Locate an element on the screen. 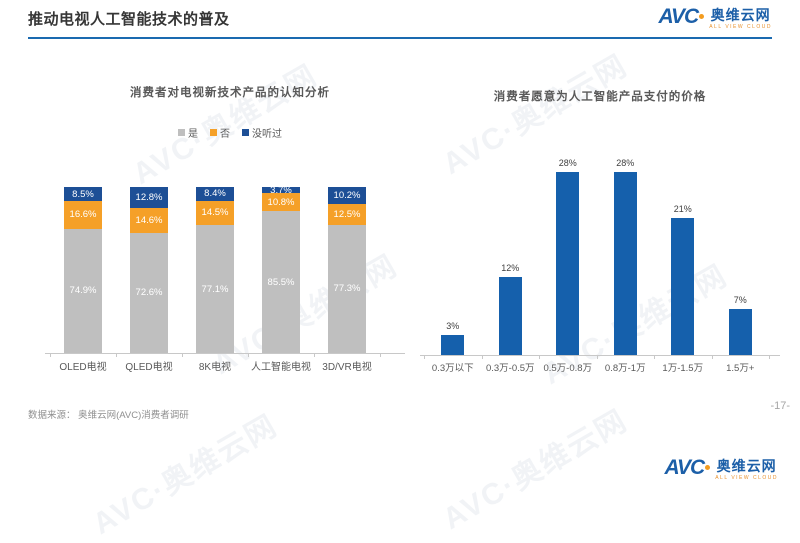  segment-value-label: 77.3% is located at coordinates (347, 289).